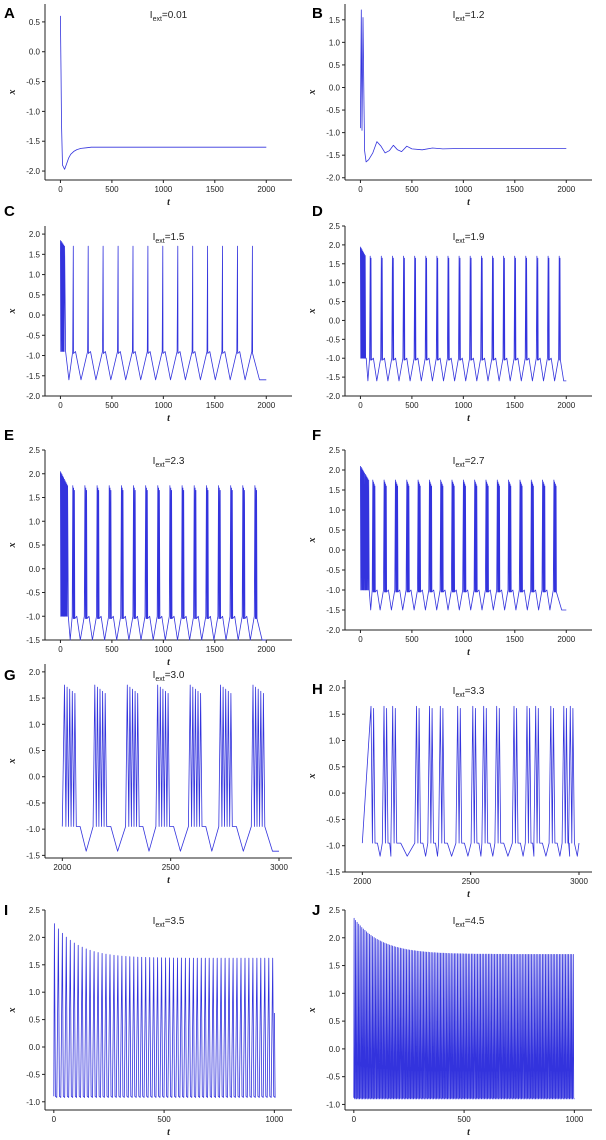 The image size is (606, 1140). Describe the element at coordinates (475, 237) in the screenshot. I see `title-value: =1.9` at that location.